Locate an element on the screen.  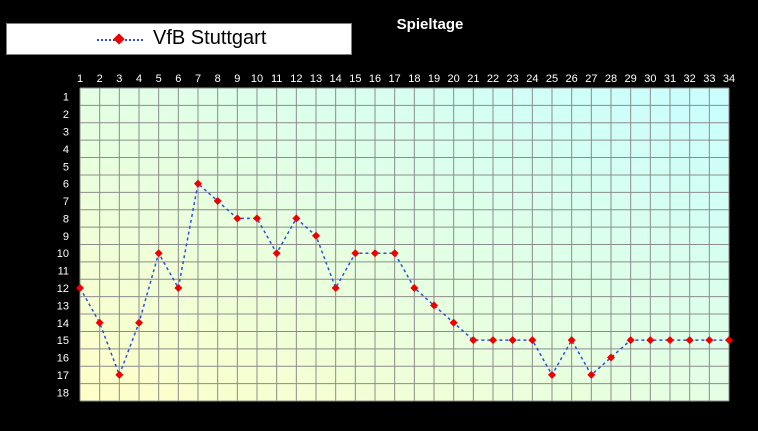
x-tick-label: 31 is located at coordinates (670, 79).